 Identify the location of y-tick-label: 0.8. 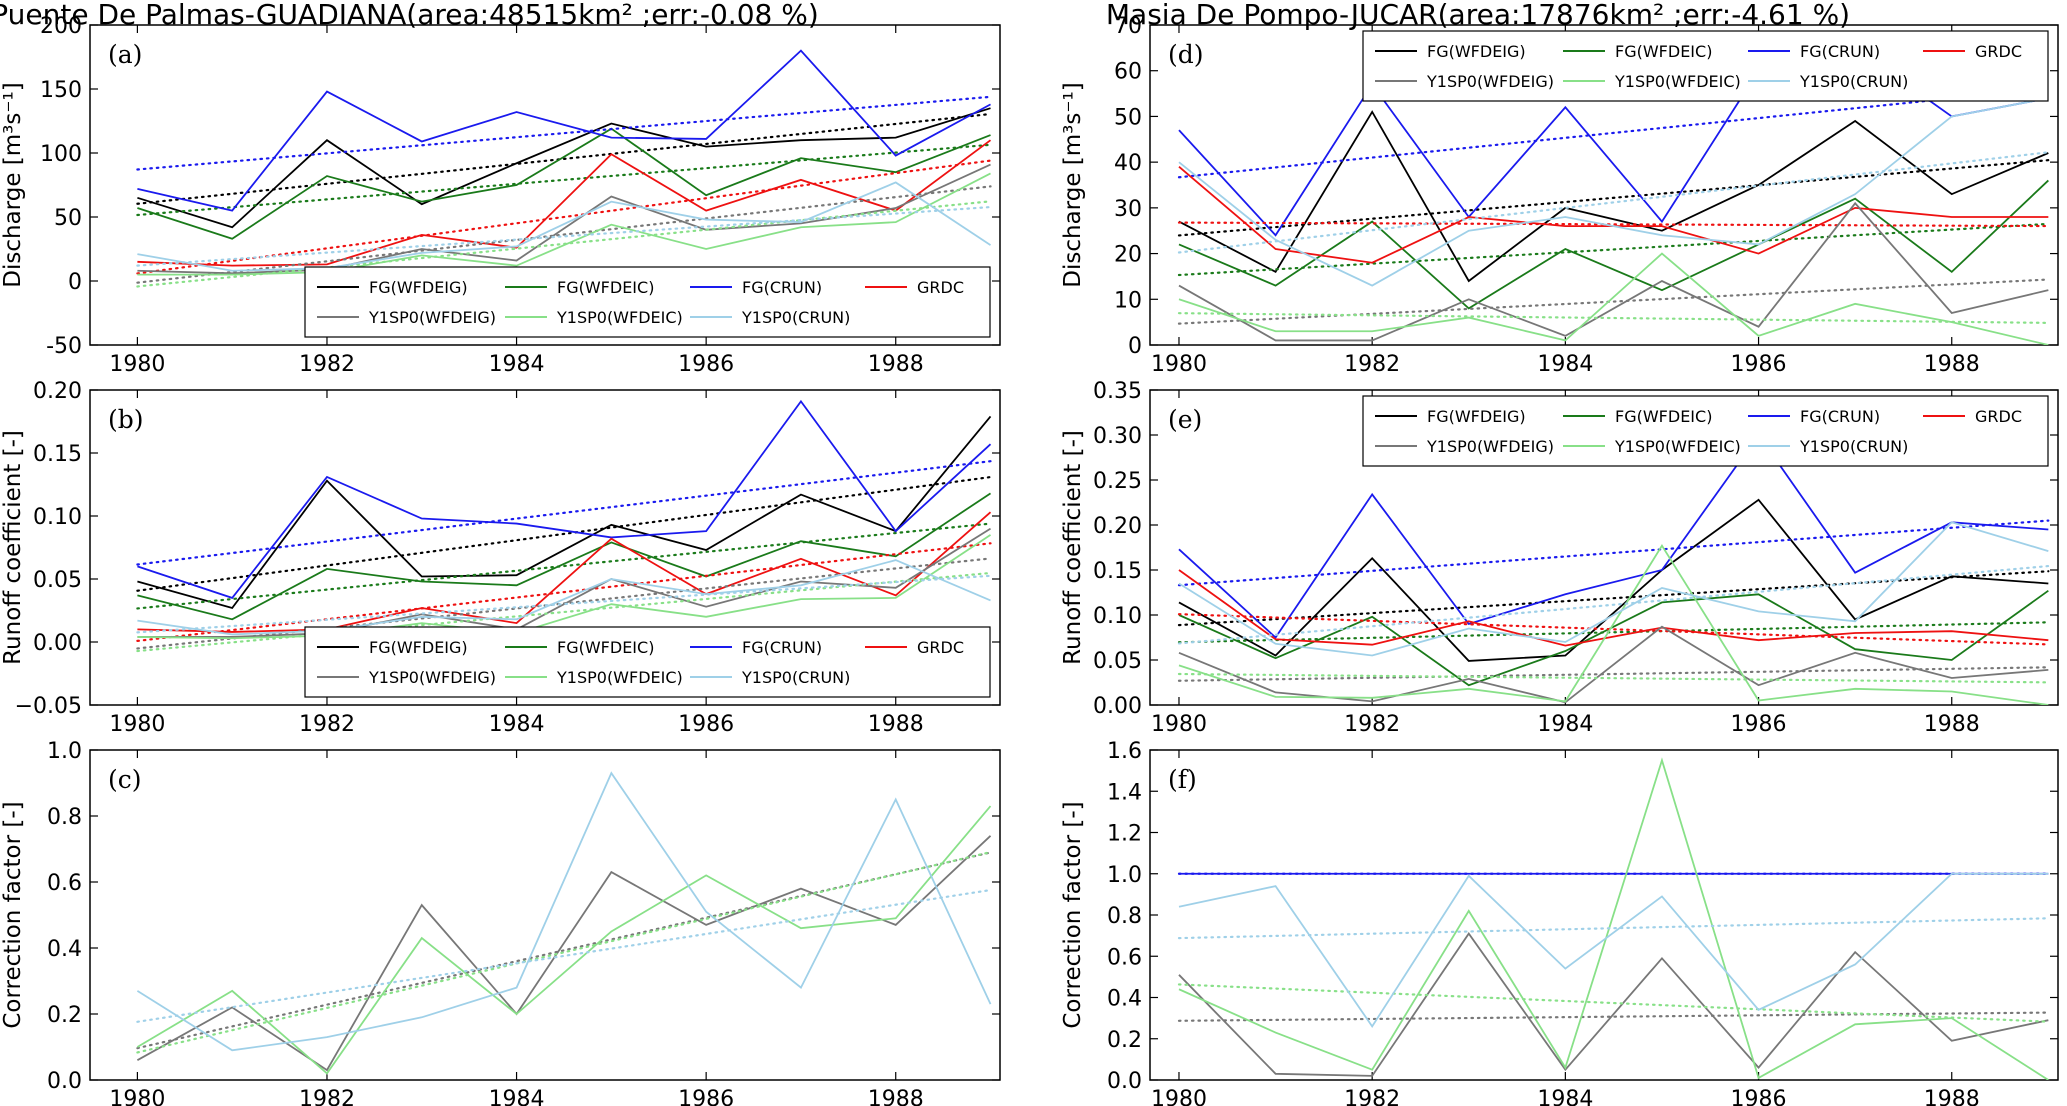
(64, 817).